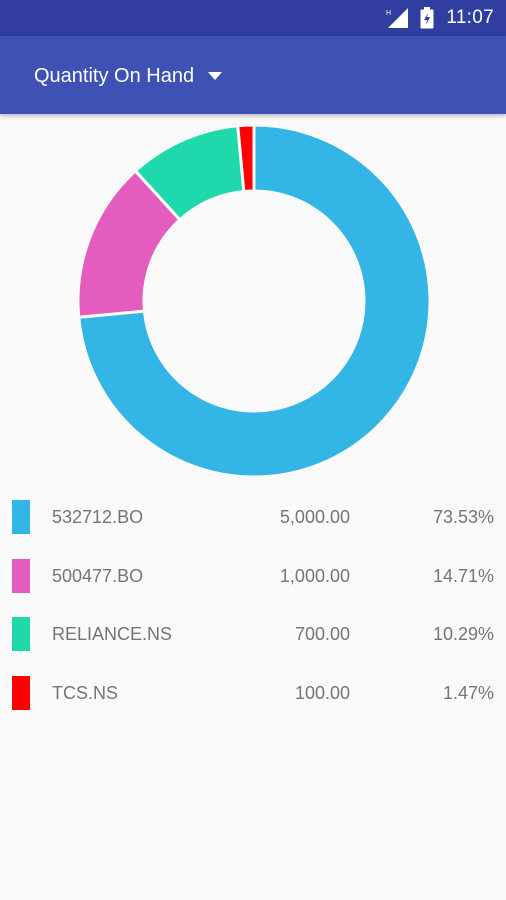 This screenshot has width=506, height=900. Describe the element at coordinates (112, 634) in the screenshot. I see `legend-symbol: RELIANCE.NS` at that location.